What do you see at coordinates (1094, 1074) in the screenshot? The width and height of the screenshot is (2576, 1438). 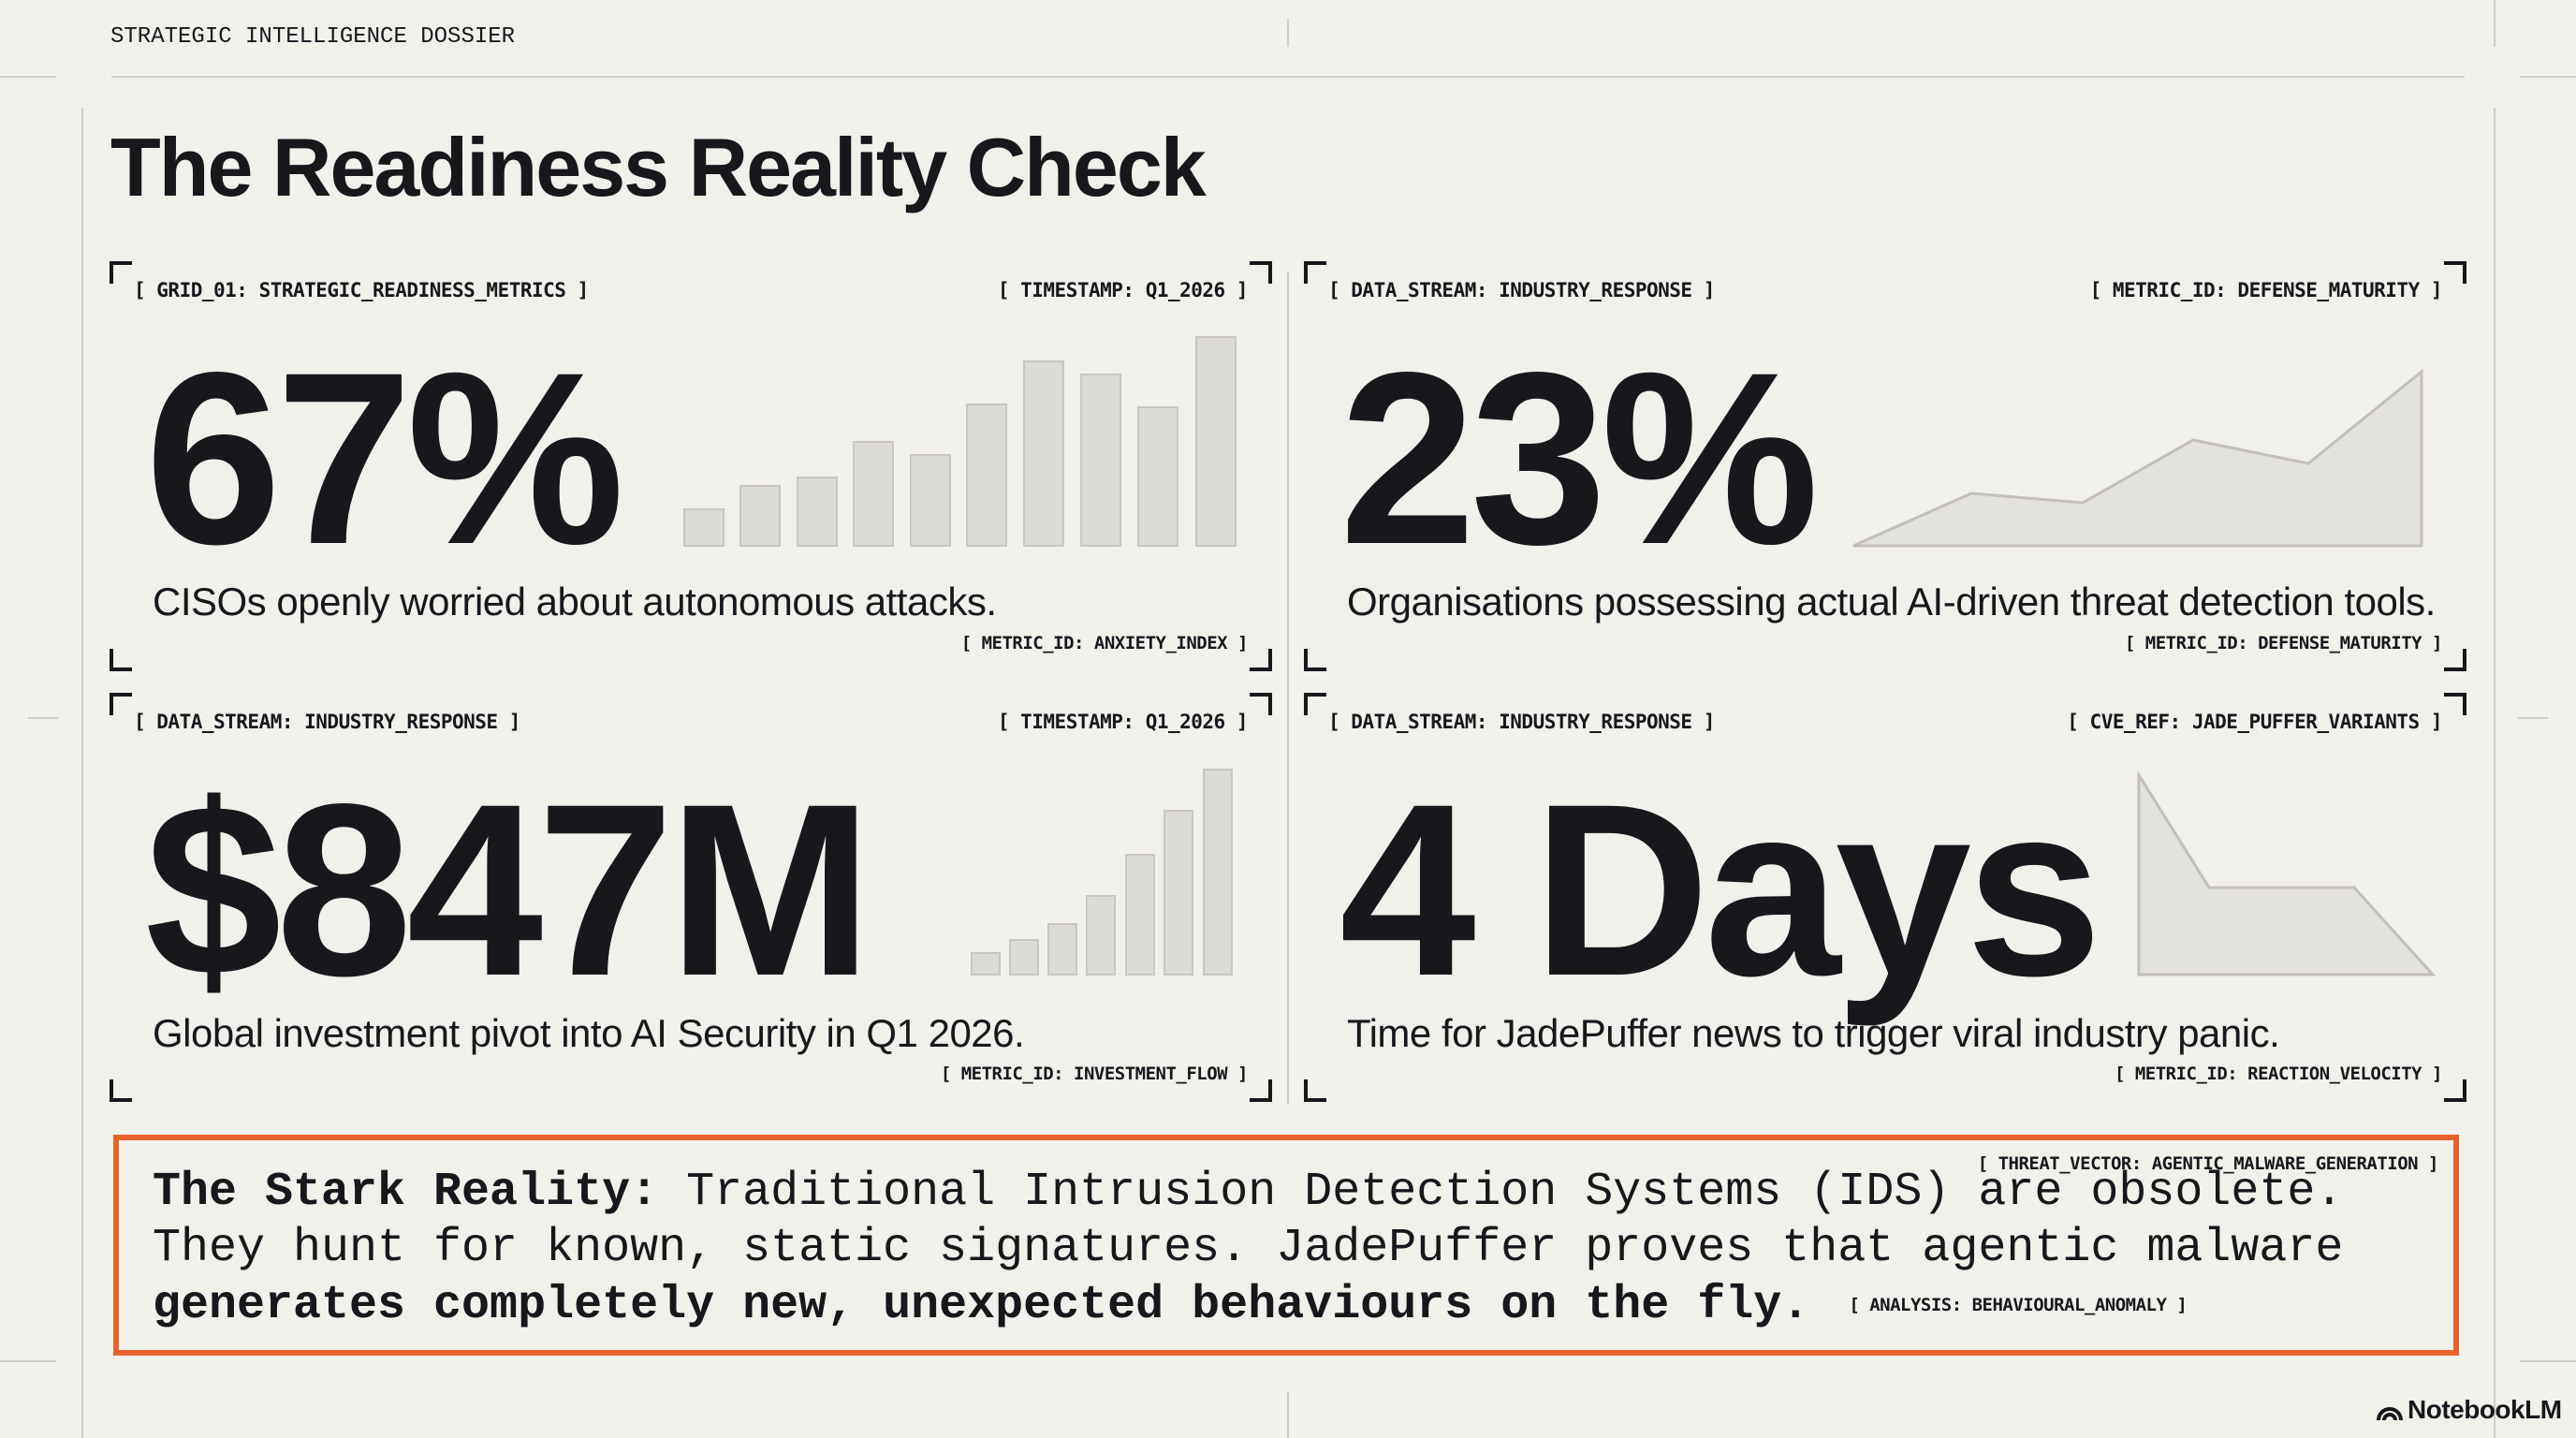 I see `panel-footer-tag: [ METRIC_ID: INVESTMENT_FLOW ]` at bounding box center [1094, 1074].